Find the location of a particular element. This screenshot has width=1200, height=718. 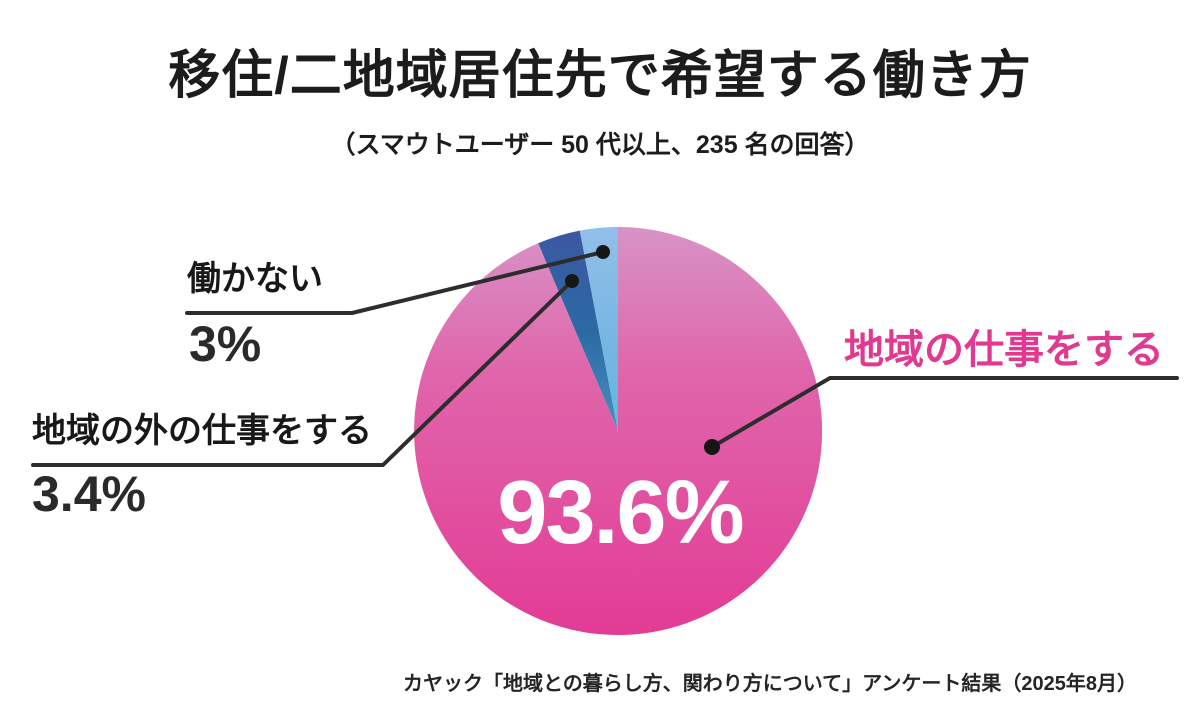

page-title: 移住/二地域居住先で希望する働き方 is located at coordinates (600, 76).